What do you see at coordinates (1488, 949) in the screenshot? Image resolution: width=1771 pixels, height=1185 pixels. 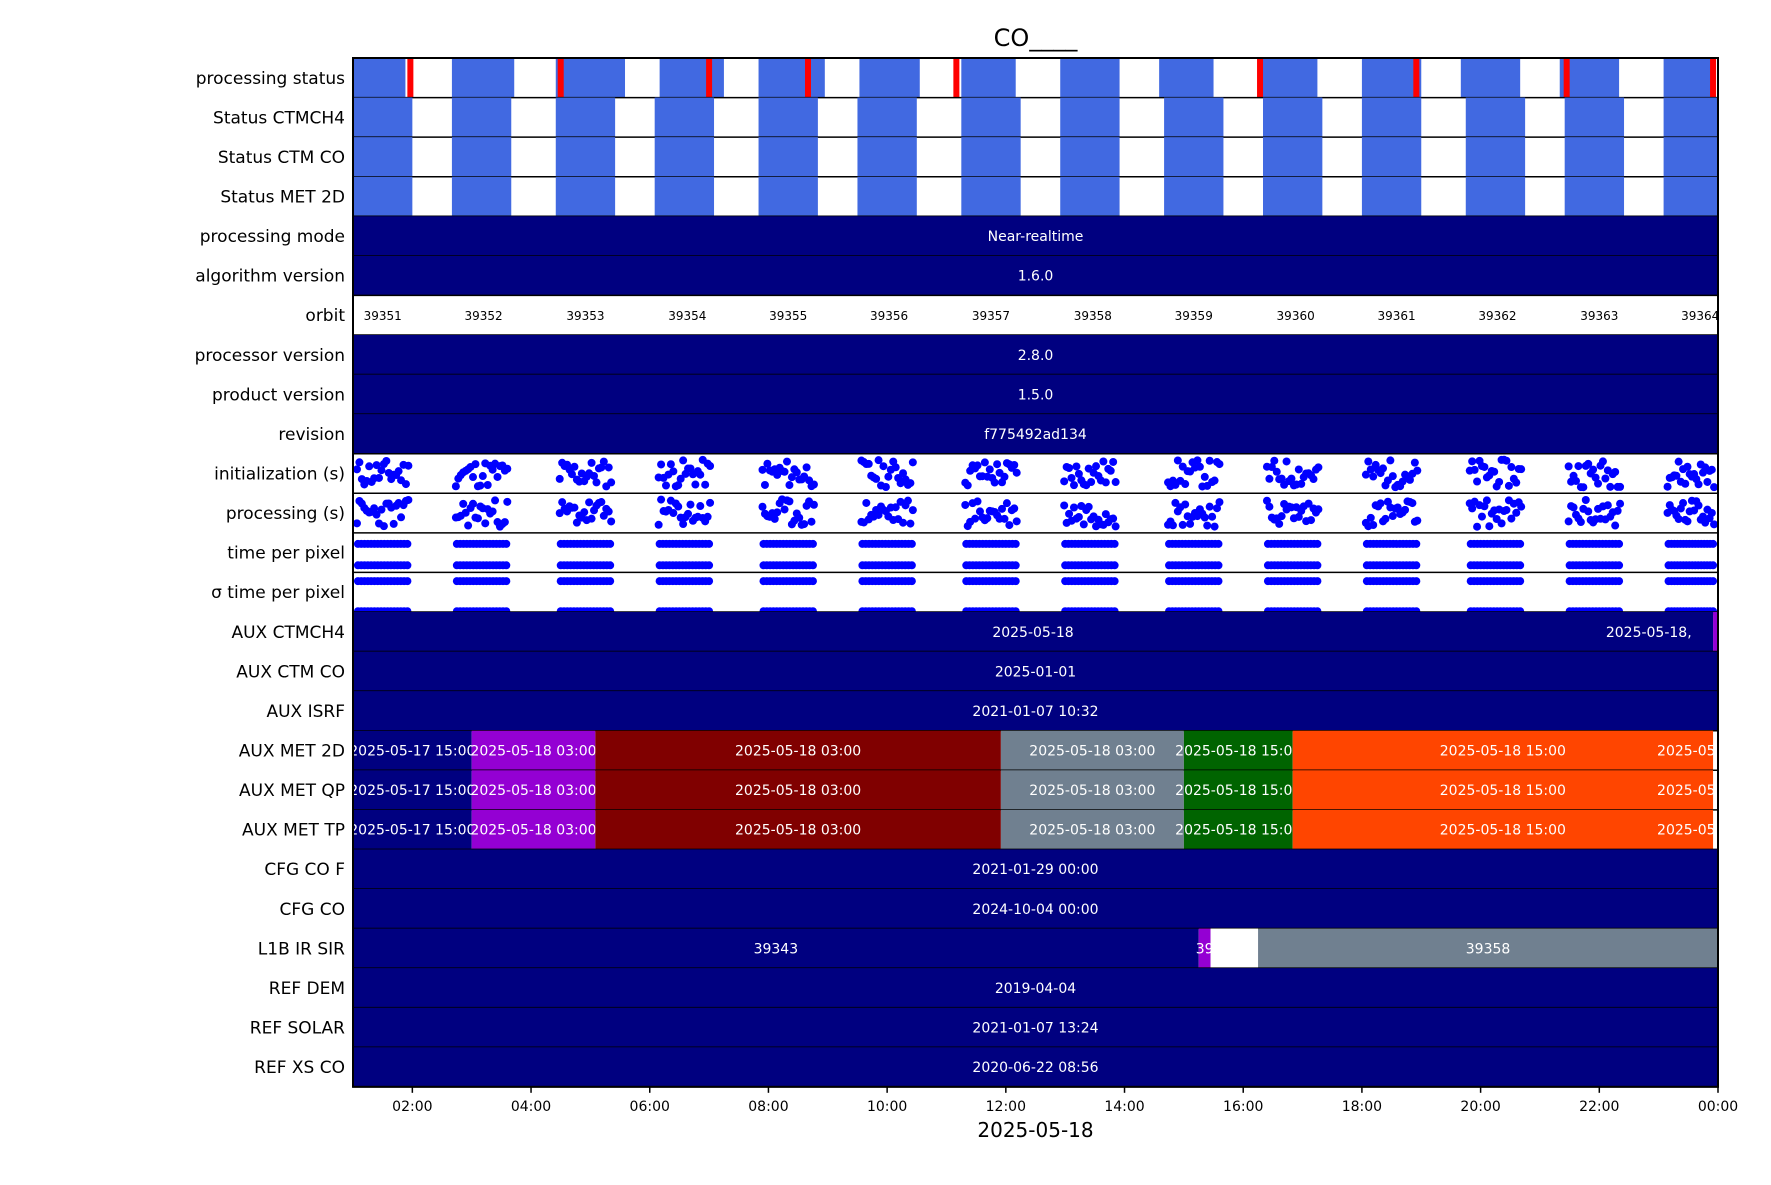 I see `bar-label: 39358` at bounding box center [1488, 949].